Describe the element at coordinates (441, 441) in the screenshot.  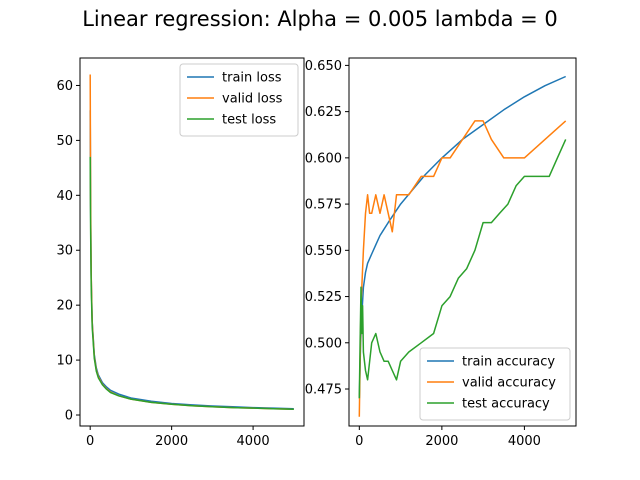
I see `accuracy-xtick-label: 2000` at that location.